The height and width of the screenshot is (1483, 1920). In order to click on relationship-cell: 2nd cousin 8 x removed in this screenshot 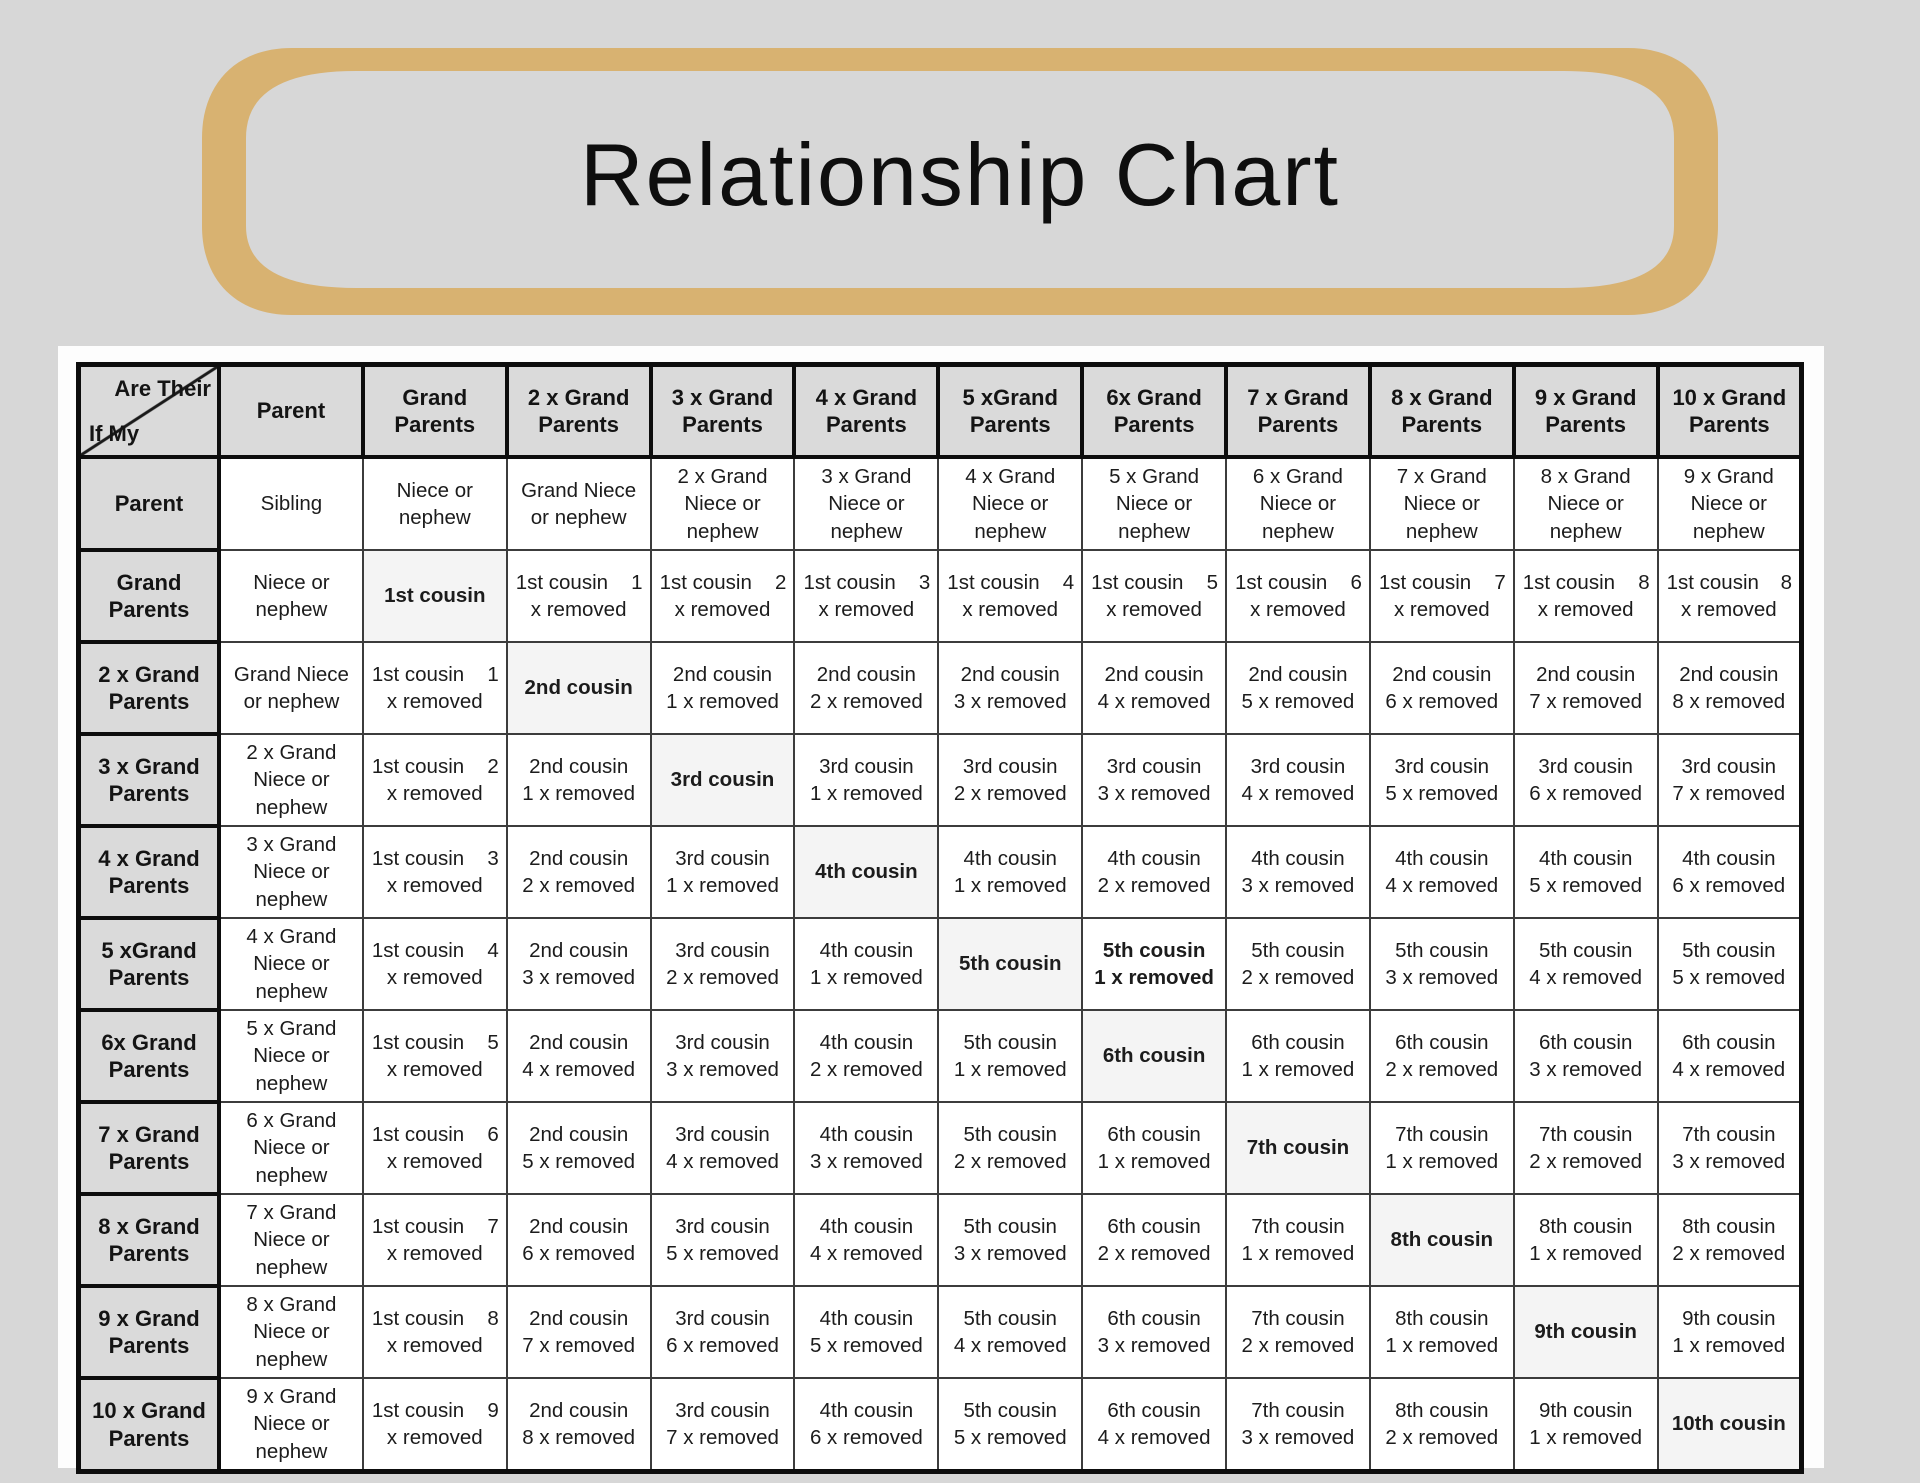, I will do `click(578, 1425)`.